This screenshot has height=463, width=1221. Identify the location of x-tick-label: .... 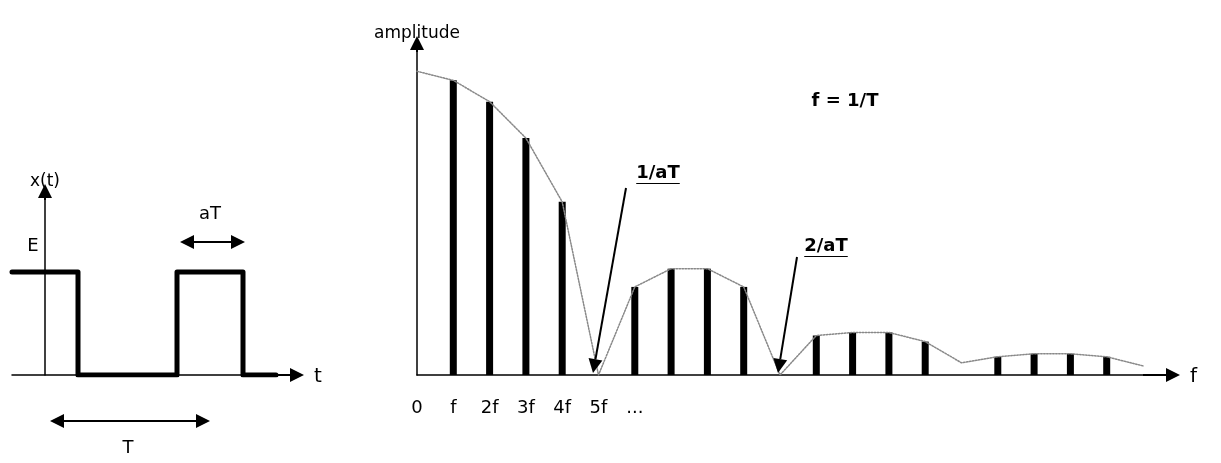
(635, 406).